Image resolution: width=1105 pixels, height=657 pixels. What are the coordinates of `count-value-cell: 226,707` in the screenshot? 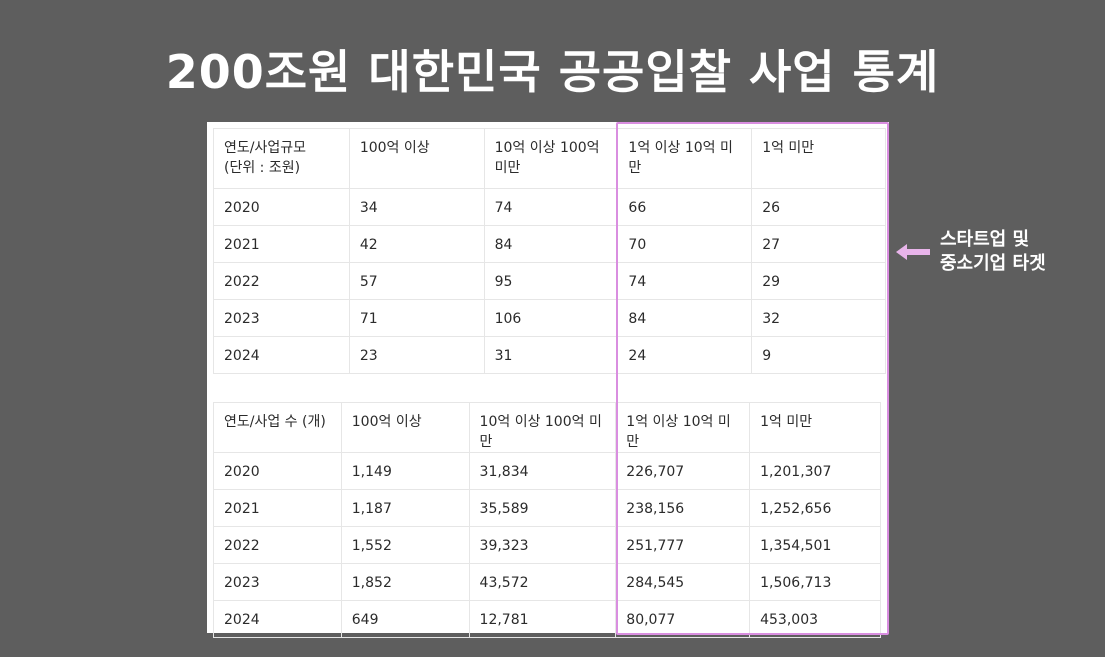 It's located at (683, 471).